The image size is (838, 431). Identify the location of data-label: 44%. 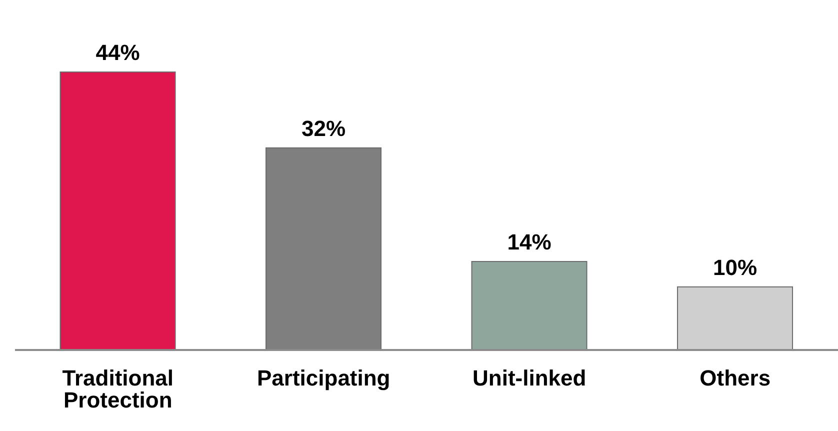
(118, 52).